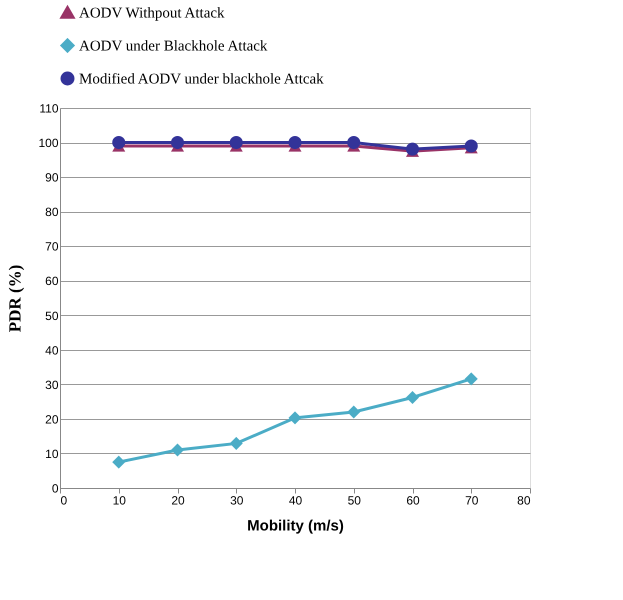 This screenshot has height=600, width=623. I want to click on x-tick-label: 80, so click(524, 501).